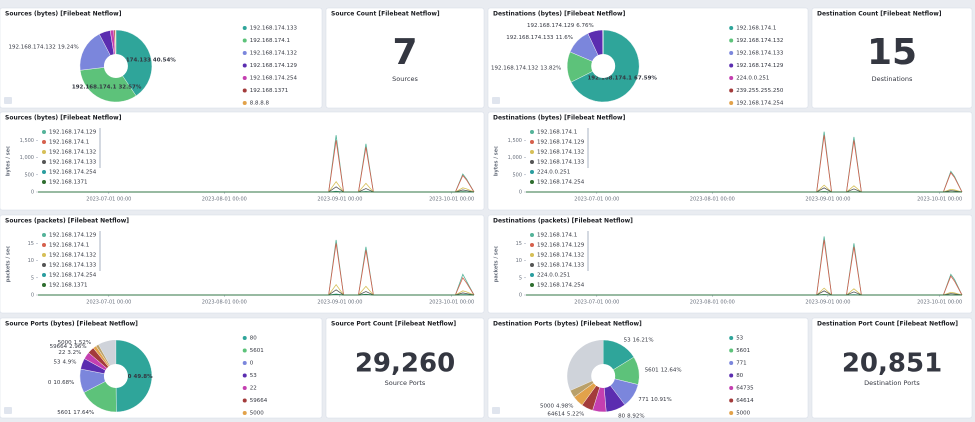  I want to click on y-axis-label: bytes / sec, so click(497, 161).